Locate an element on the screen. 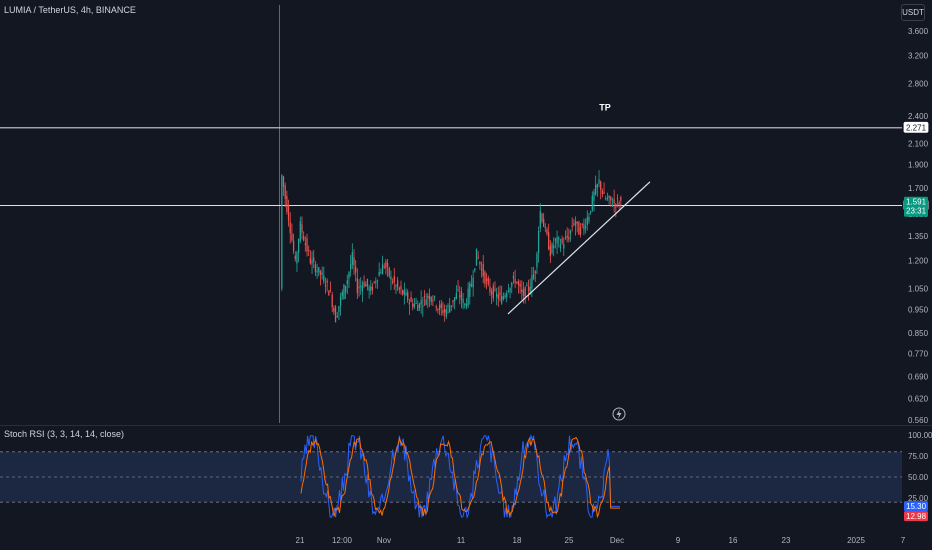  currency-button: USDT is located at coordinates (913, 12).